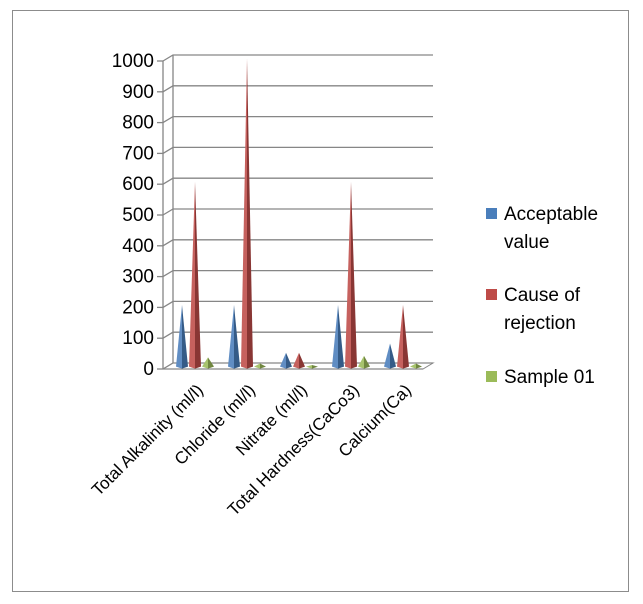 Image resolution: width=643 pixels, height=604 pixels. I want to click on y-tick-label: 900, so click(138, 92).